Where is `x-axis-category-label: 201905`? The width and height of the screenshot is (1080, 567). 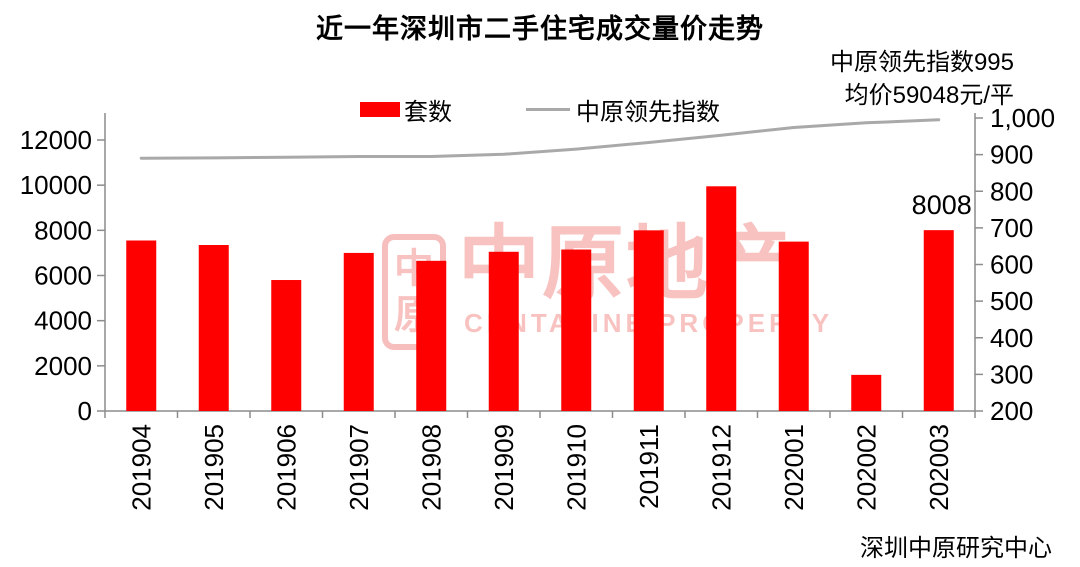 x-axis-category-label: 201905 is located at coordinates (214, 467).